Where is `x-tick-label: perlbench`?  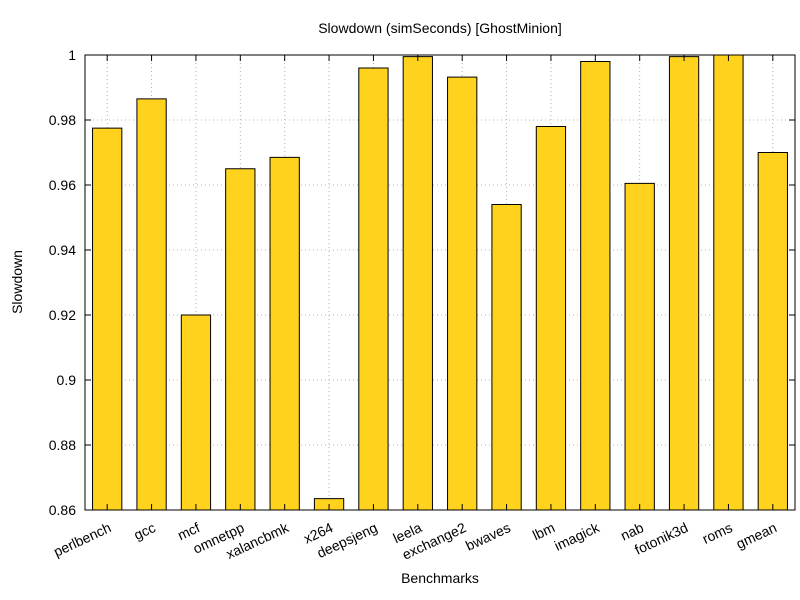 x-tick-label: perlbench is located at coordinates (82, 539).